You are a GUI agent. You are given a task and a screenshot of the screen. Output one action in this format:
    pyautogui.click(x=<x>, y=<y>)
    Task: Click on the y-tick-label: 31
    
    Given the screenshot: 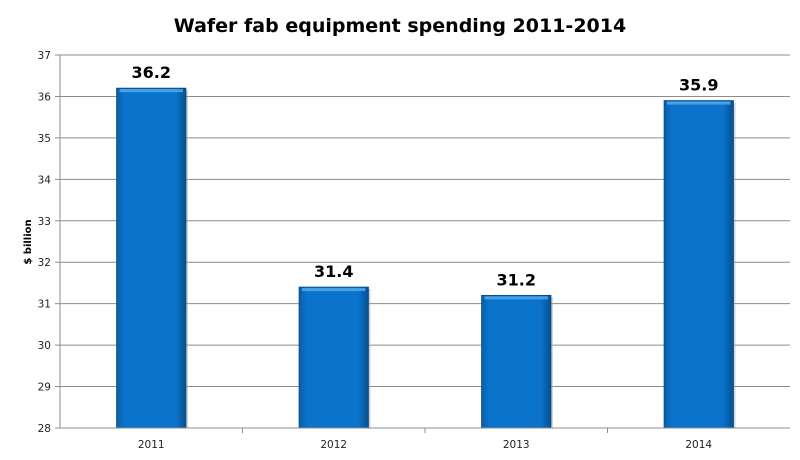 What is the action you would take?
    pyautogui.click(x=44, y=305)
    